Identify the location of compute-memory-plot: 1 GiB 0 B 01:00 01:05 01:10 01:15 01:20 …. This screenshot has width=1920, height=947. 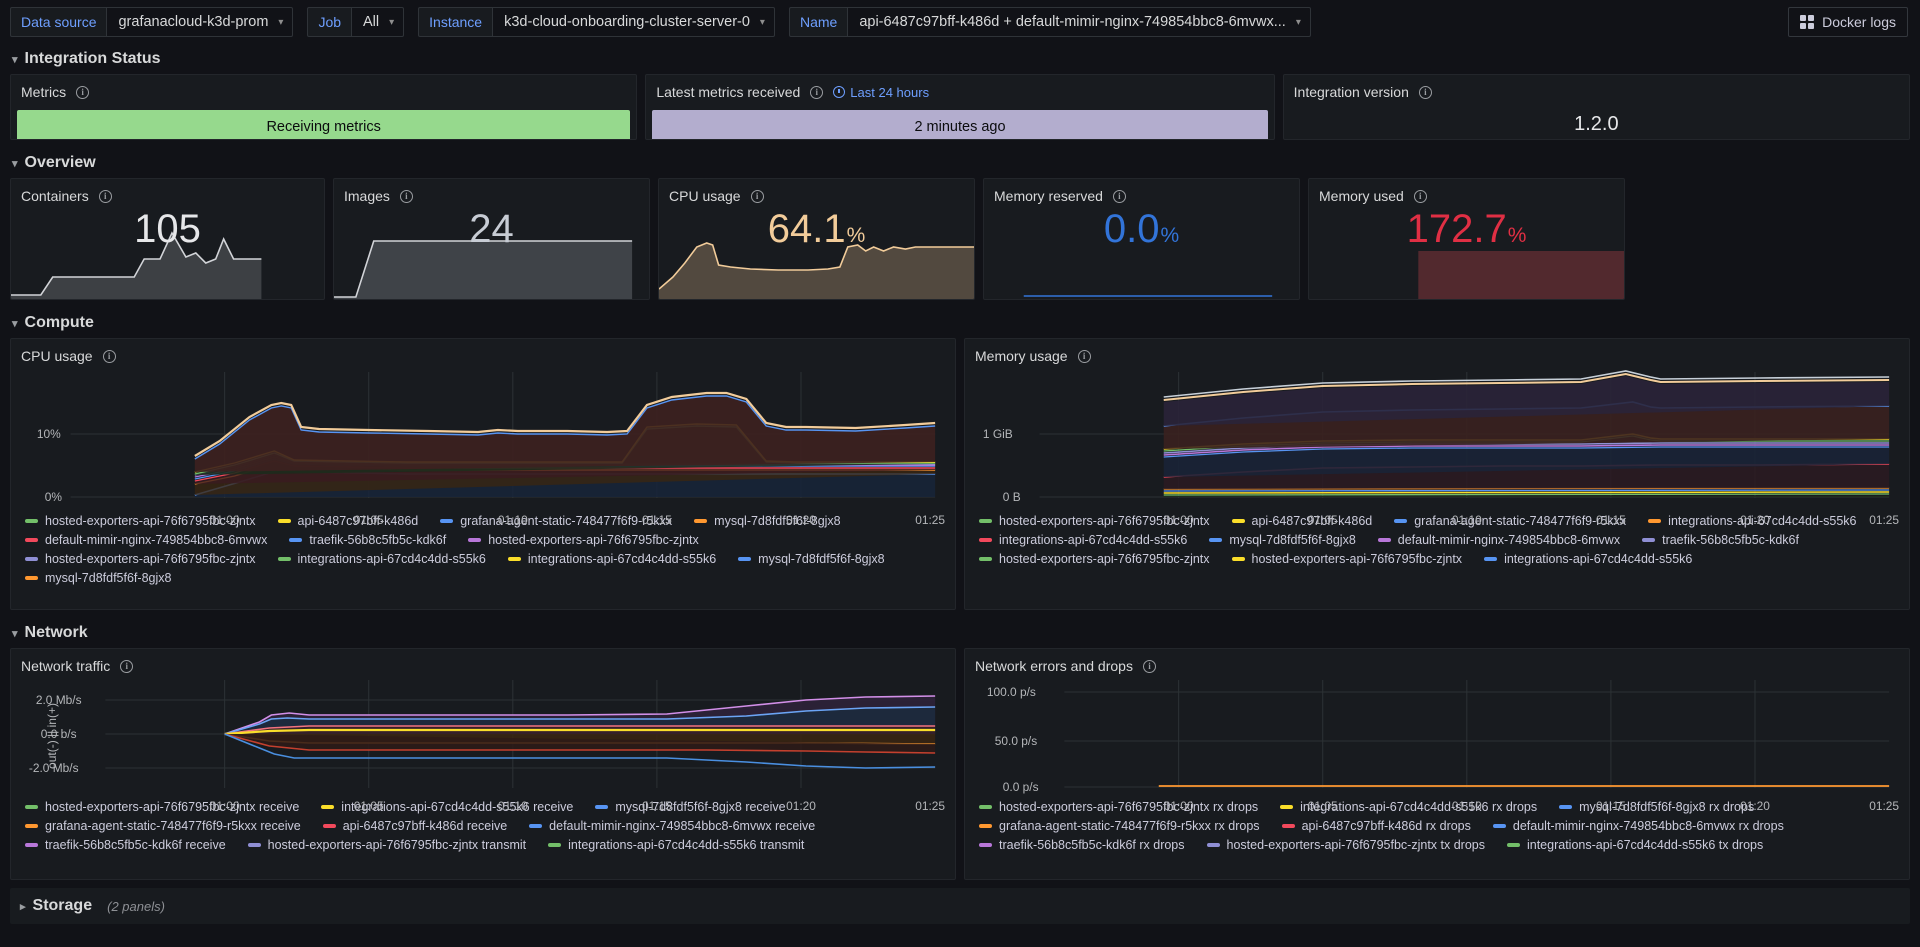
(1437, 445).